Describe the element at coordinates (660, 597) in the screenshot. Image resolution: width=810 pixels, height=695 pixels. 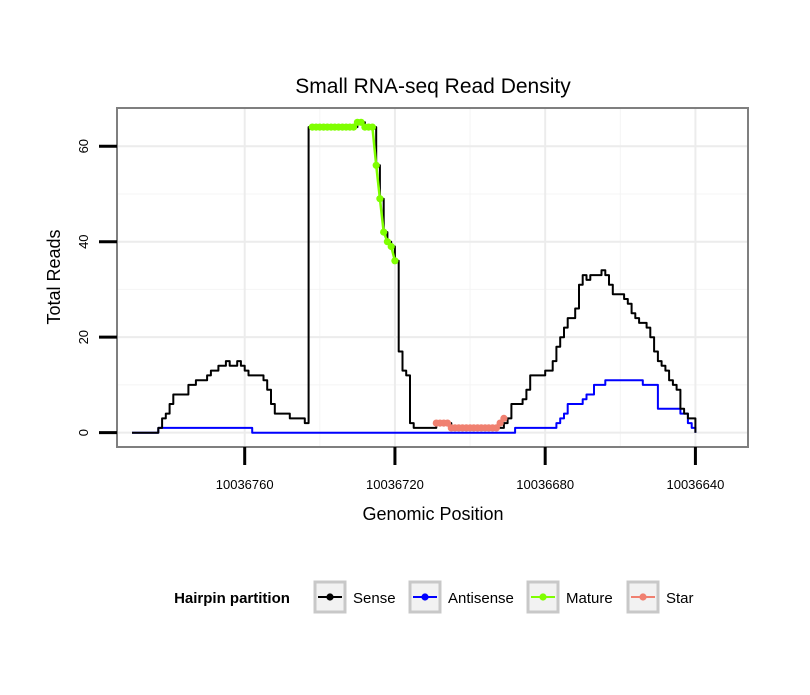
I see `legend-item-star: Star` at that location.